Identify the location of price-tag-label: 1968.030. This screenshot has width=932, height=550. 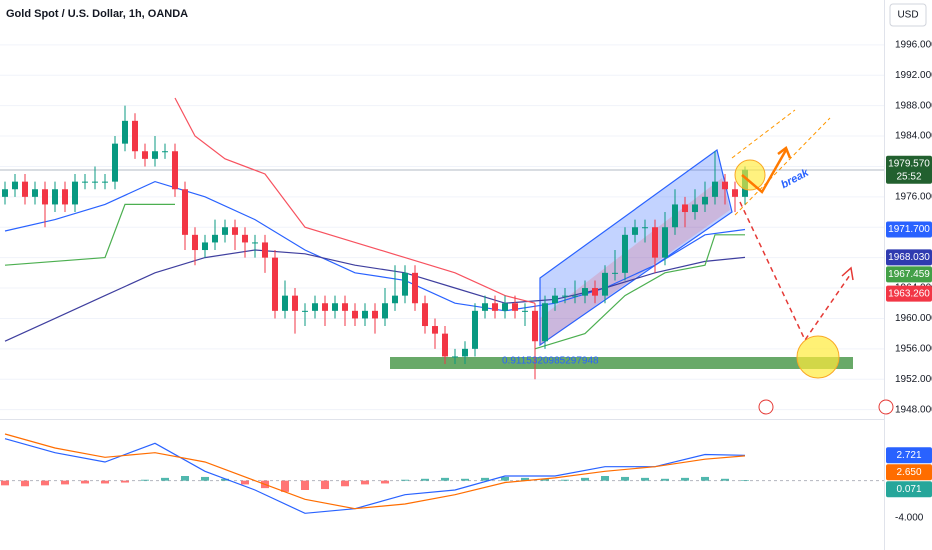
(909, 257).